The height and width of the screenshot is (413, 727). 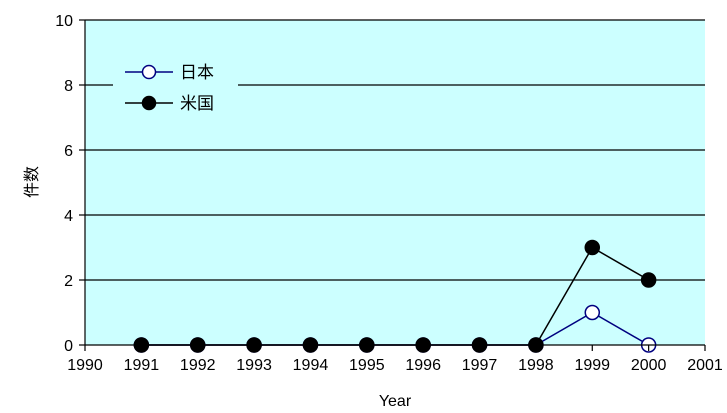 I want to click on x-tick-label: 1995, so click(x=367, y=365).